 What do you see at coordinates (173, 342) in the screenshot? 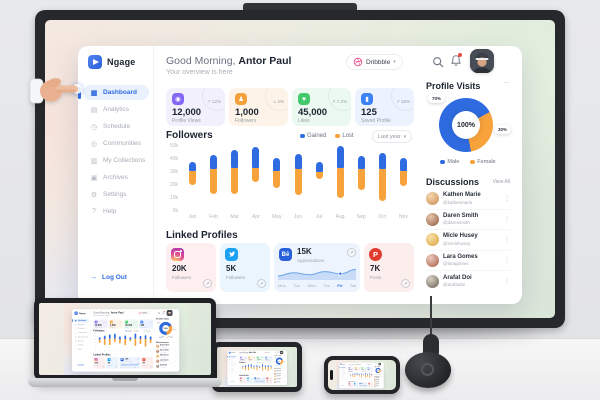
I see `view-all-link: View All` at bounding box center [173, 342].